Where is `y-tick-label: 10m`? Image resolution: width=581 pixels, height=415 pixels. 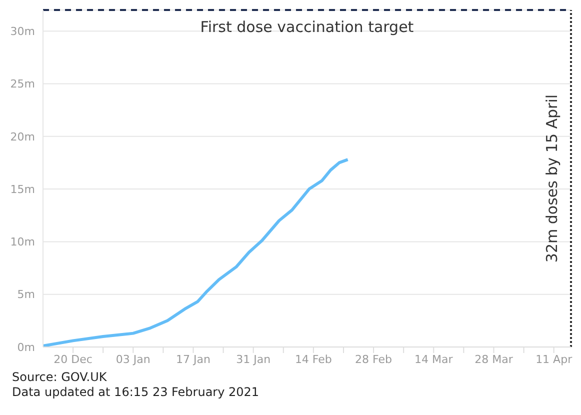 y-tick-label: 10m is located at coordinates (22, 242).